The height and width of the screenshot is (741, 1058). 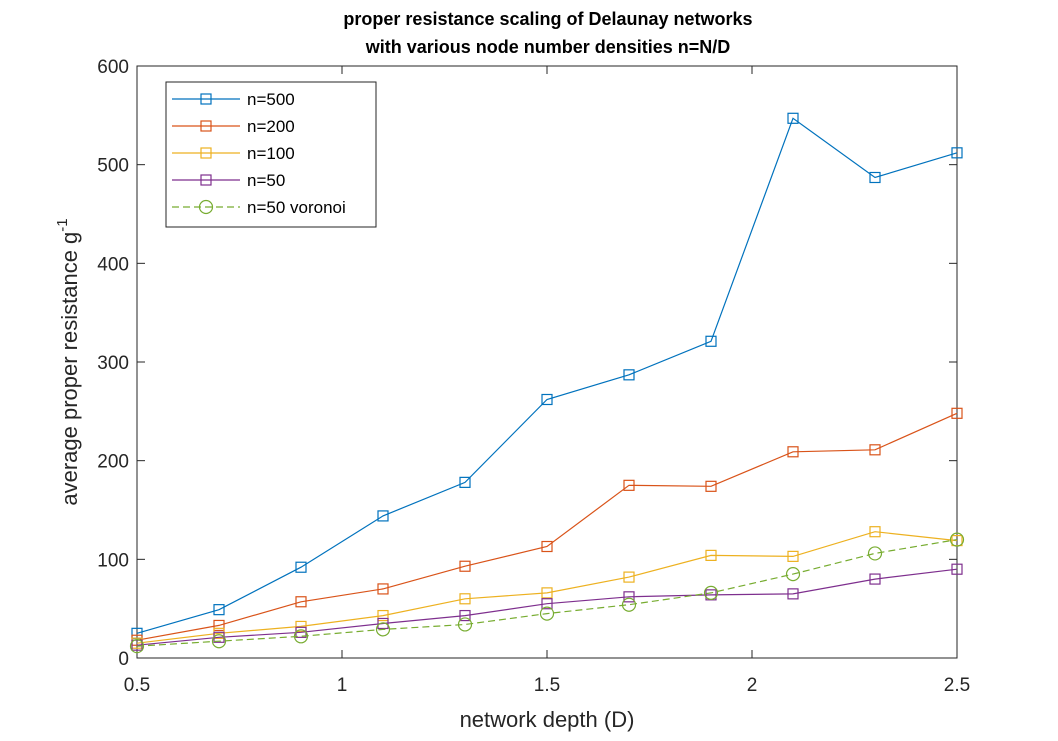 I want to click on y-axis-label-main: average proper resistance g, so click(x=69, y=369).